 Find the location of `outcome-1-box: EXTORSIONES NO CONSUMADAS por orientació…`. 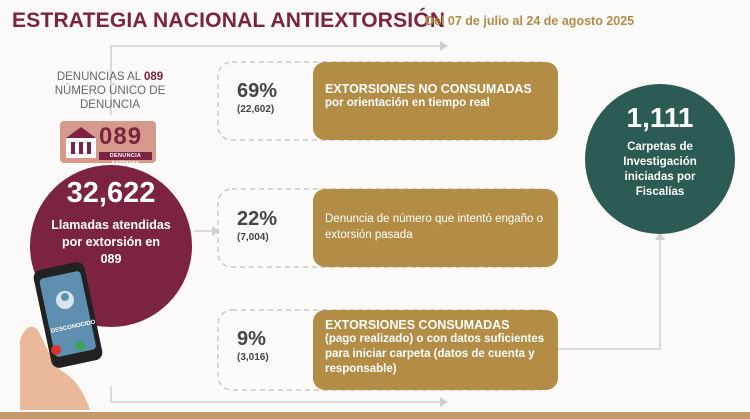

outcome-1-box: EXTORSIONES NO CONSUMADAS por orientació… is located at coordinates (435, 101).